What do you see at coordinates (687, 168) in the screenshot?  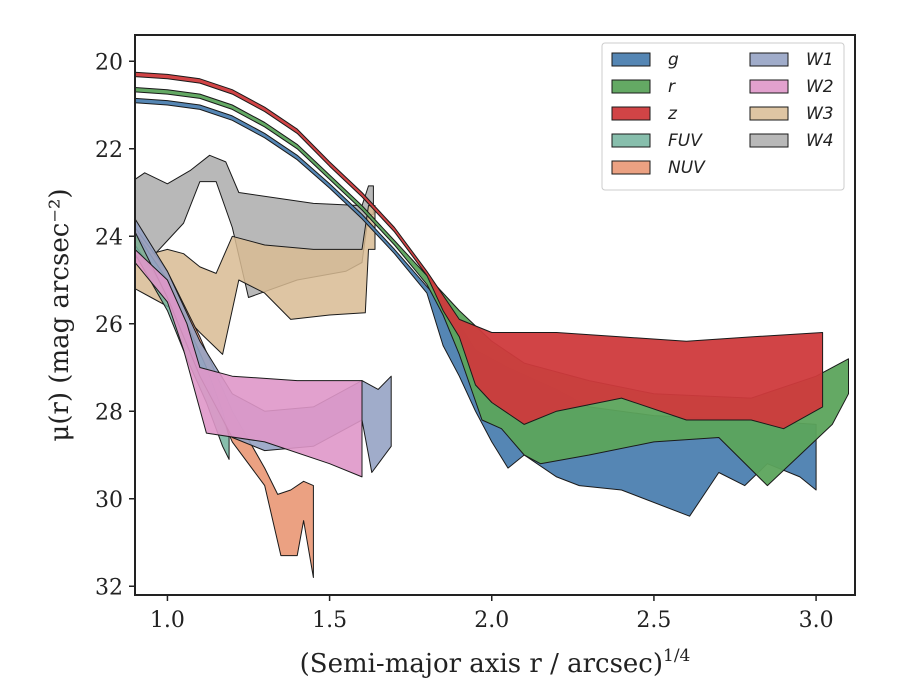 I see `legend-label-nuv: NUV` at bounding box center [687, 168].